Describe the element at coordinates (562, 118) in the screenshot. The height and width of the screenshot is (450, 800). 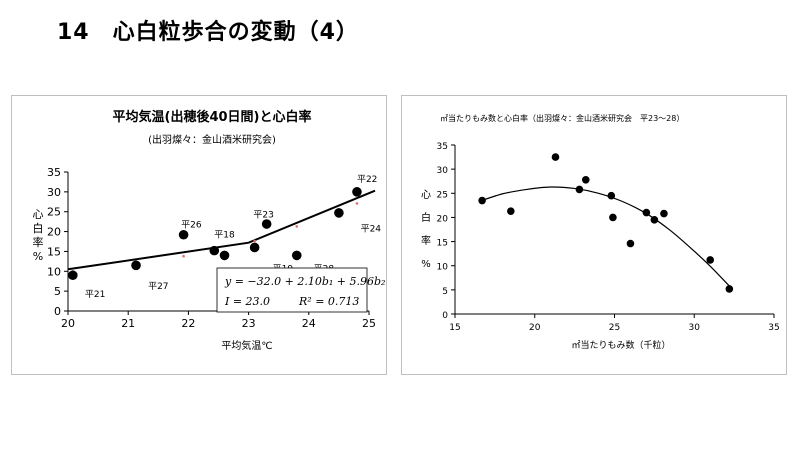
I see `chart-right-title: ㎡当たりもみ数と心白率（出羽燦々：金山酒米研究会 平23～28）` at that location.